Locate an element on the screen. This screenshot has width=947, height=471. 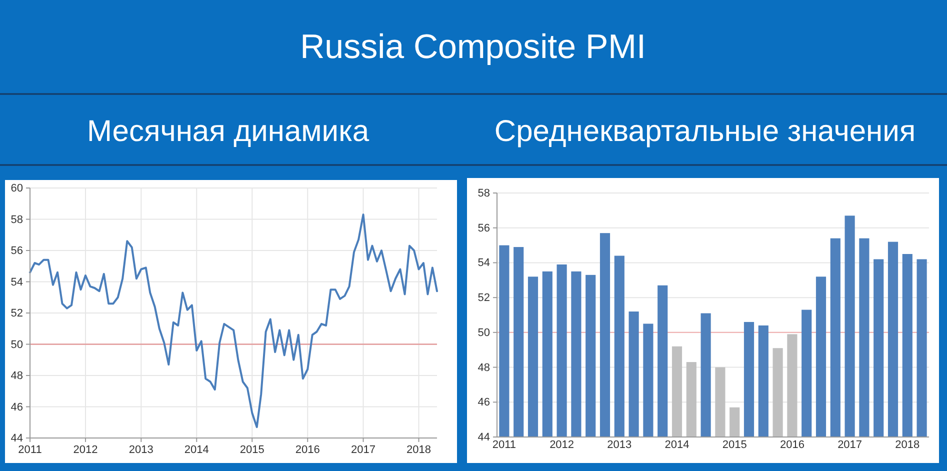
chart-title: Russia Composite PMI is located at coordinates (473, 47).